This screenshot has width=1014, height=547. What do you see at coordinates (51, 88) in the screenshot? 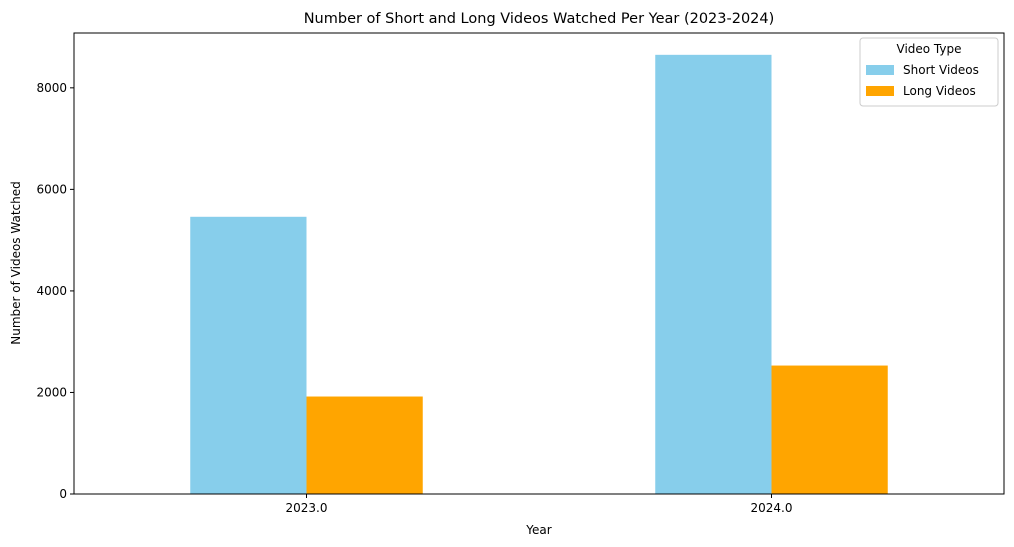
I see `y-tick-label-4: 8000` at bounding box center [51, 88].